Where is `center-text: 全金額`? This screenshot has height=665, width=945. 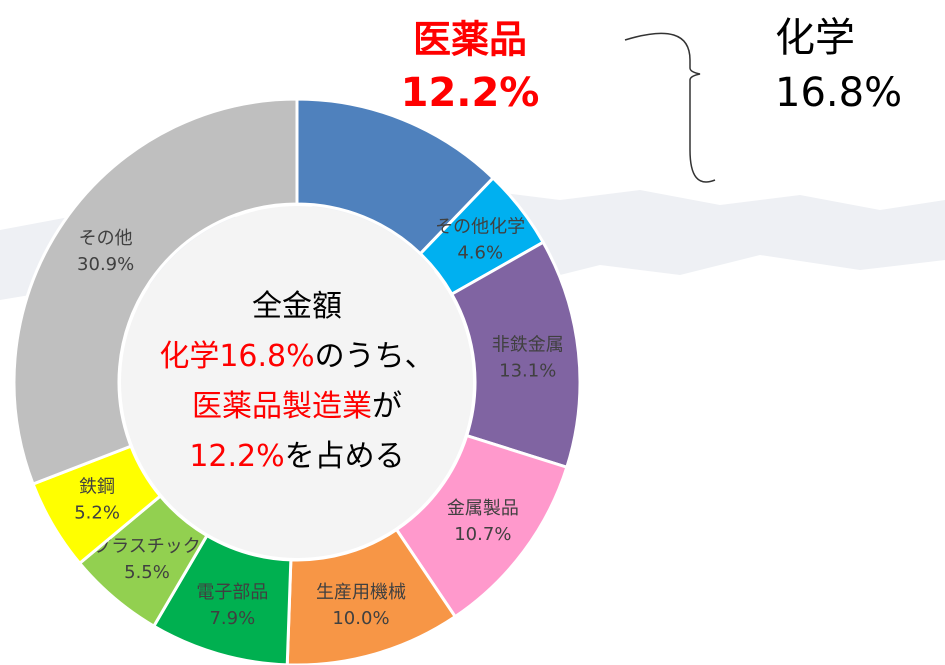 center-text: 全金額 is located at coordinates (297, 306).